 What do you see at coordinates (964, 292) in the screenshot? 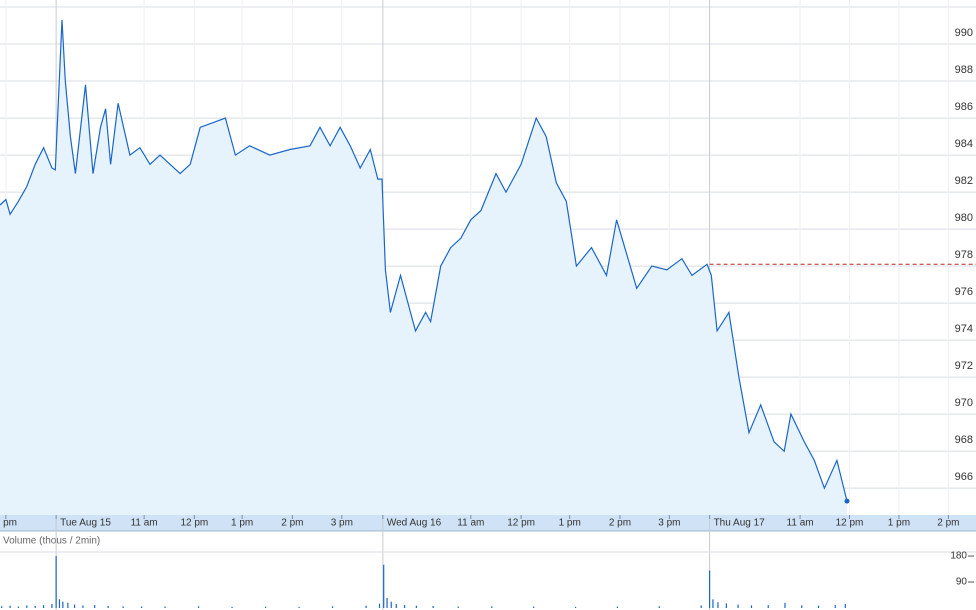
I see `y-tick-label: 976` at bounding box center [964, 292].